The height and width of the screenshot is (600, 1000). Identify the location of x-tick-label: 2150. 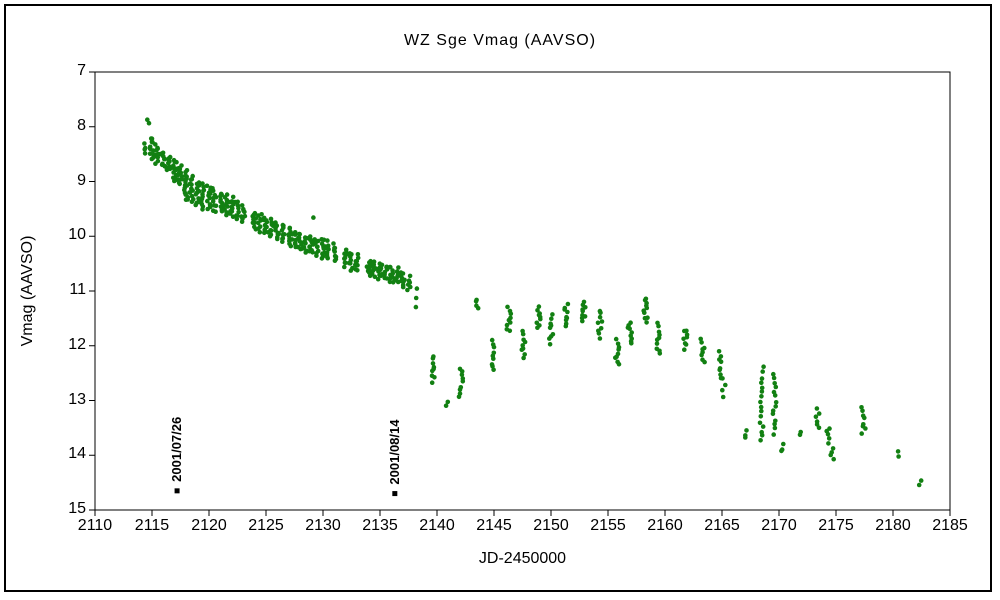
(551, 525).